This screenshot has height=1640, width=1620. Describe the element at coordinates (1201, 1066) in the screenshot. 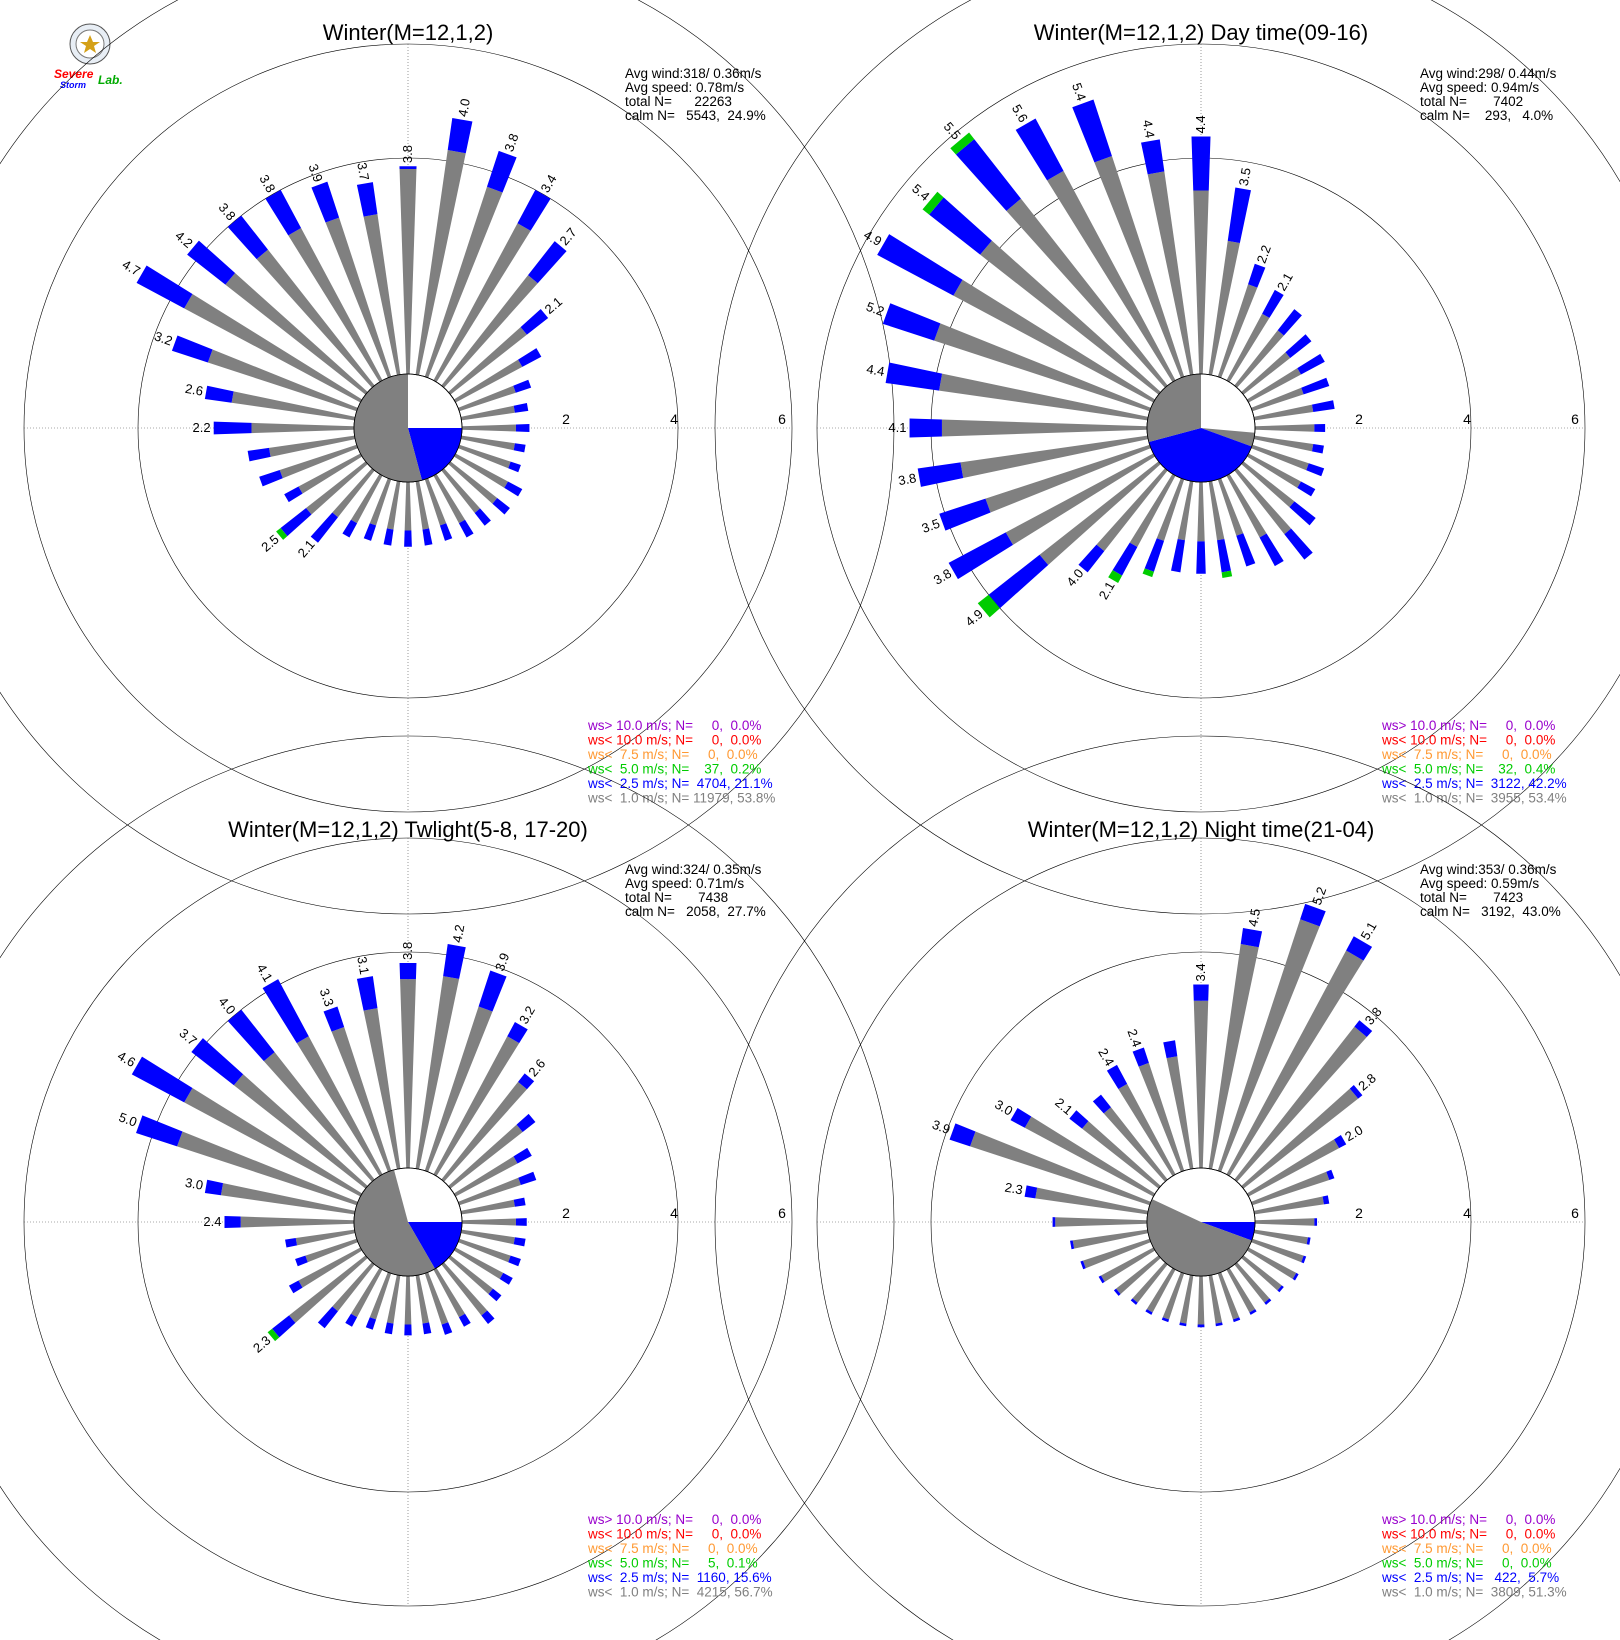

I see `direction-bar-0: 3.4` at that location.